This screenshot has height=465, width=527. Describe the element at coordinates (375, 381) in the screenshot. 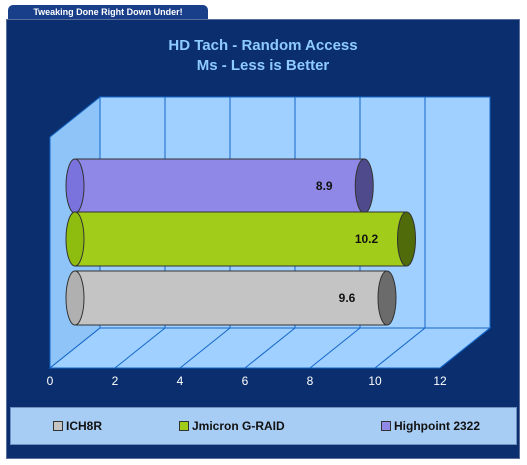

I see `x-tick-label: 10` at that location.